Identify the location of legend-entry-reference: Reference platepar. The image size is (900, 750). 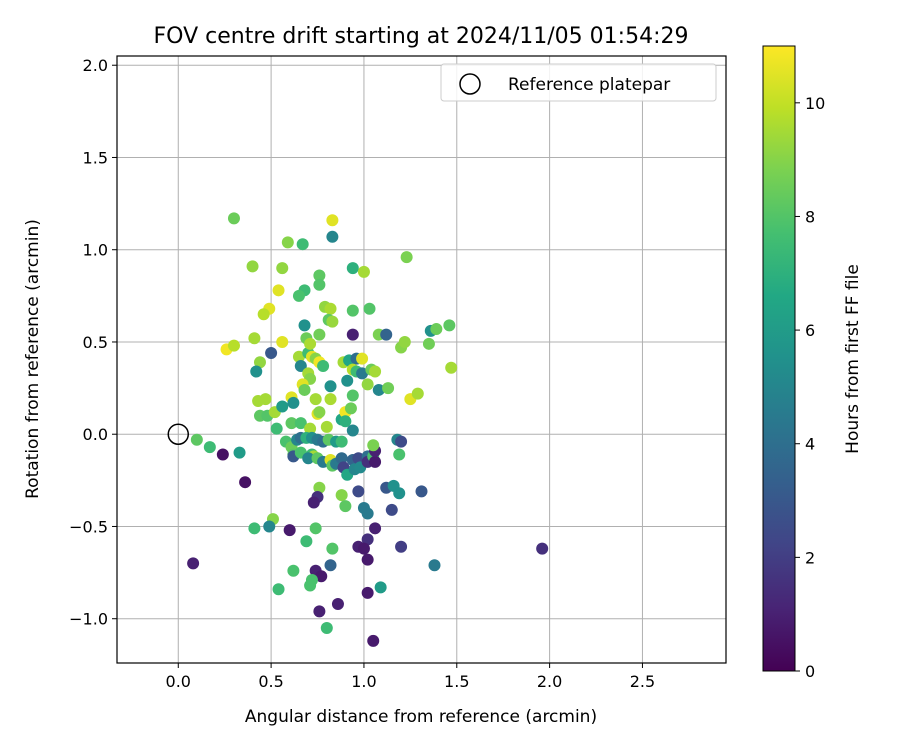
(589, 85).